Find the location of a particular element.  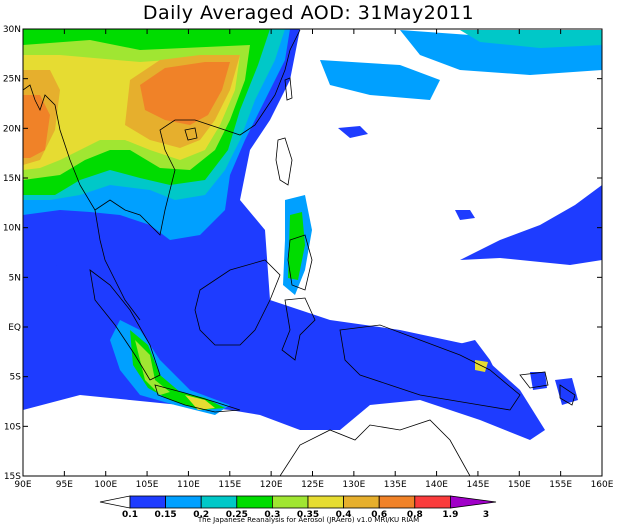

lon-tick-label: 135E is located at coordinates (395, 485).